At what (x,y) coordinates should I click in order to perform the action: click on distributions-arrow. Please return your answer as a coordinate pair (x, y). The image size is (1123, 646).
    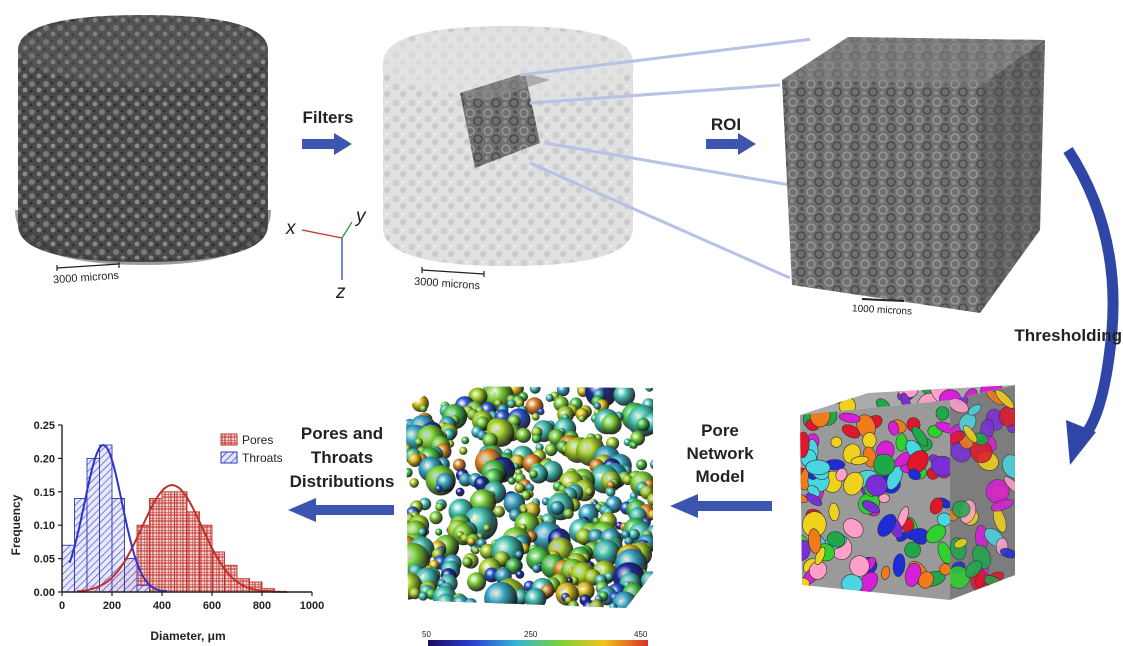
    Looking at the image, I should click on (341, 510).